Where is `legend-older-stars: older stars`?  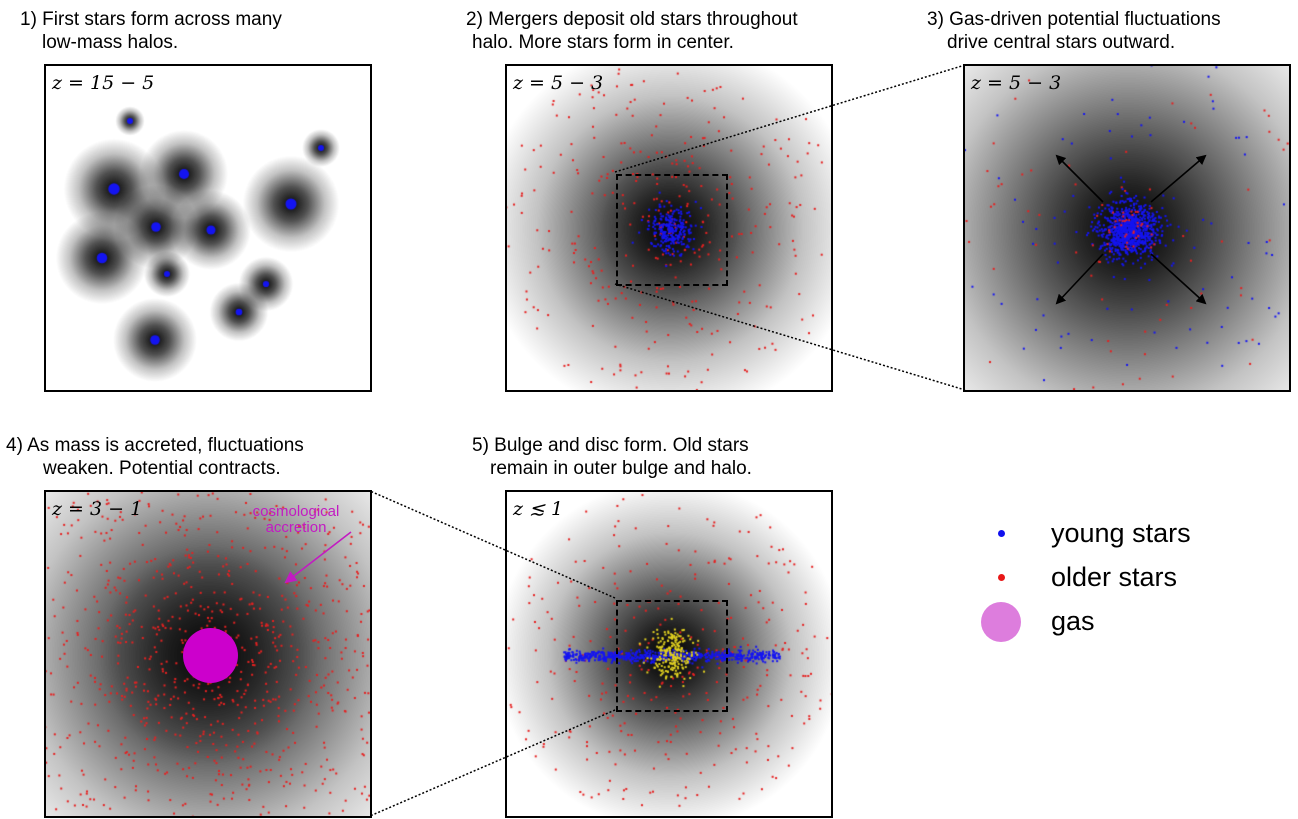
legend-older-stars: older stars is located at coordinates (1125, 576).